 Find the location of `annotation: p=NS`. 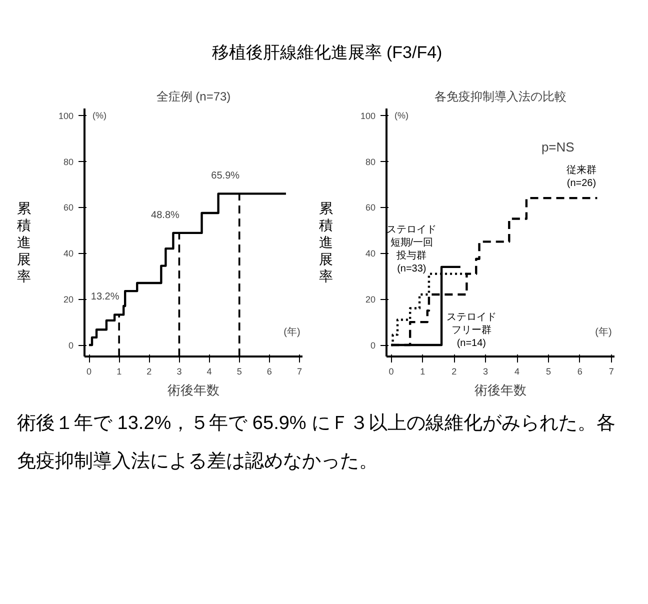

annotation: p=NS is located at coordinates (558, 147).